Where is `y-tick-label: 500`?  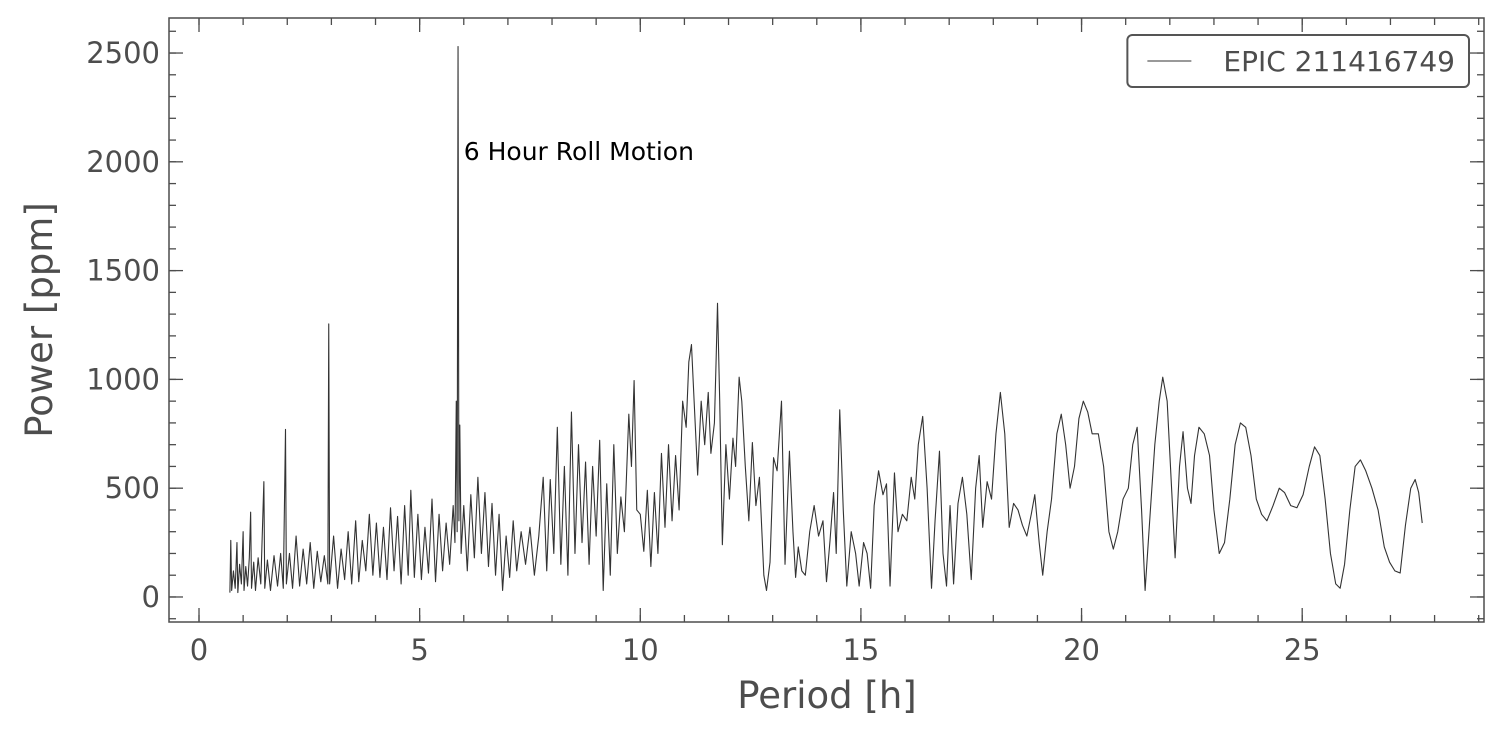
y-tick-label: 500 is located at coordinates (132, 488).